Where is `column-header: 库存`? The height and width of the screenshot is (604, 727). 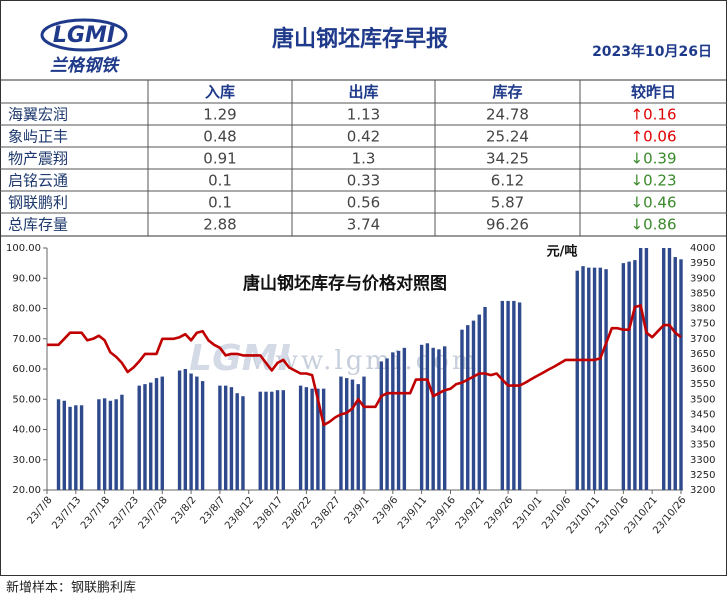
column-header: 库存 is located at coordinates (507, 92).